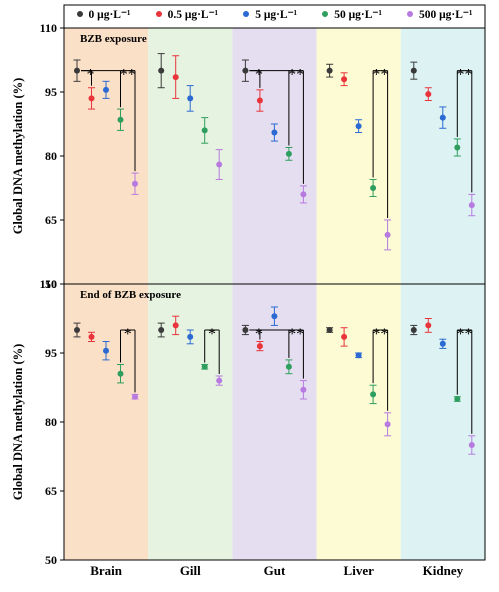 This screenshot has height=592, width=499. Describe the element at coordinates (130, 295) in the screenshot. I see `panel-title: End of BZB exposure` at that location.